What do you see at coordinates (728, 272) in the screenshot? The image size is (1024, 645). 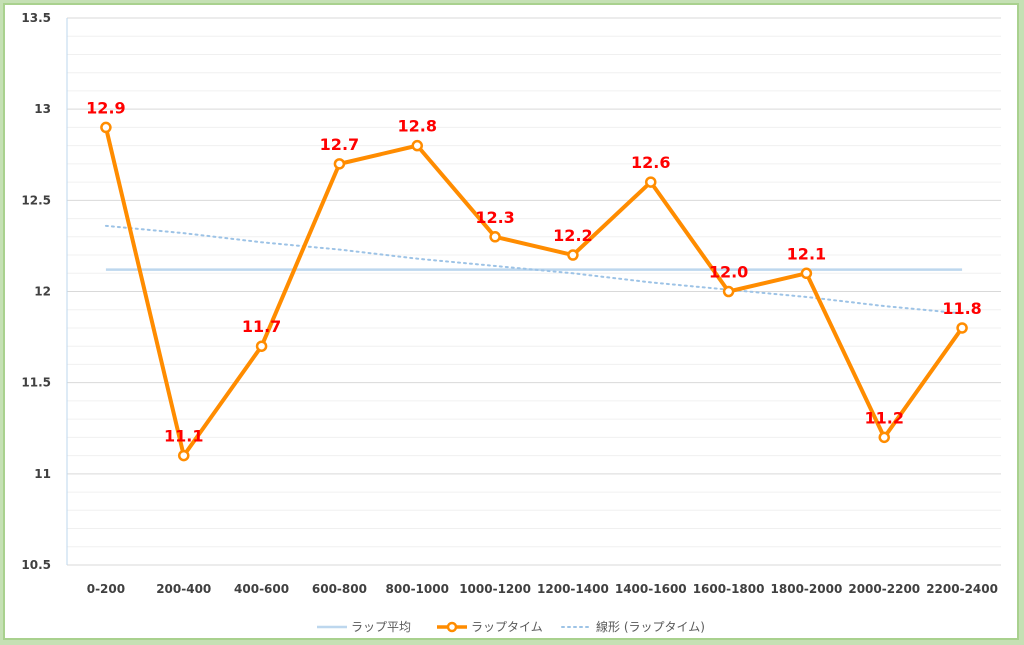 I see `data-label: 12.0` at bounding box center [728, 272].